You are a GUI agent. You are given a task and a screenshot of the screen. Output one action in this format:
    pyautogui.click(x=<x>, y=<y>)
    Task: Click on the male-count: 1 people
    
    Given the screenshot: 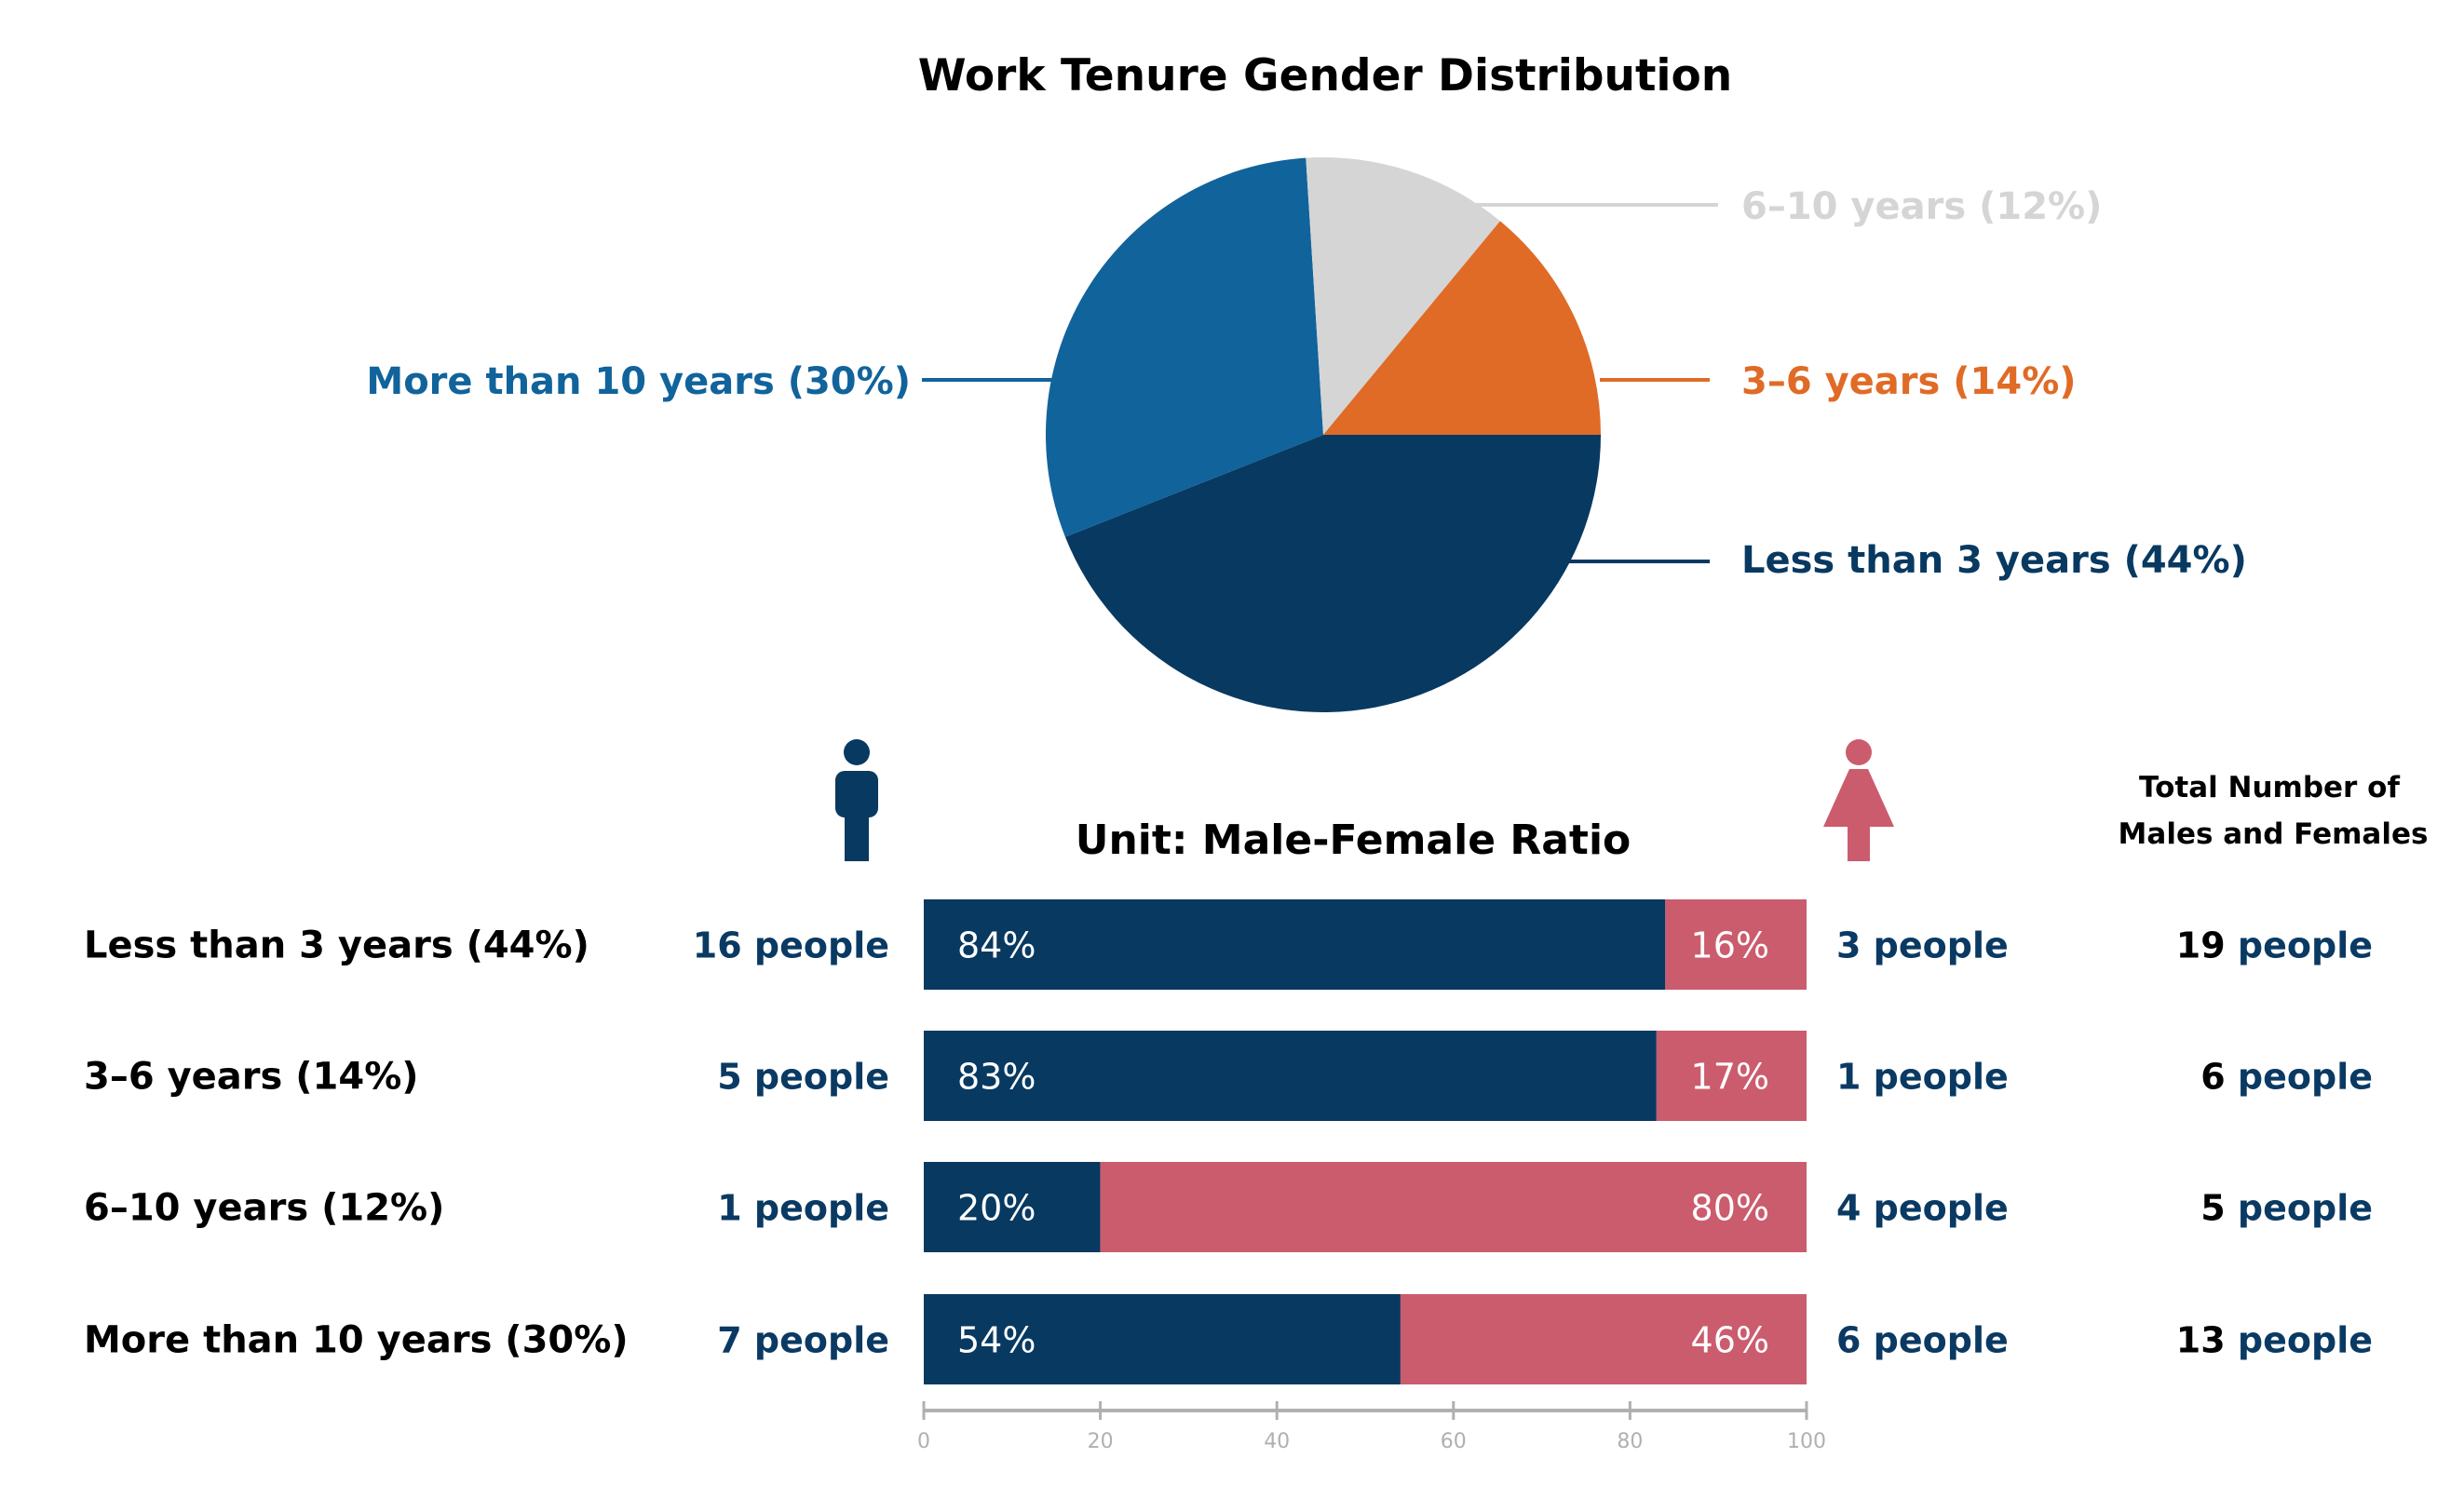 What is the action you would take?
    pyautogui.click(x=803, y=1209)
    